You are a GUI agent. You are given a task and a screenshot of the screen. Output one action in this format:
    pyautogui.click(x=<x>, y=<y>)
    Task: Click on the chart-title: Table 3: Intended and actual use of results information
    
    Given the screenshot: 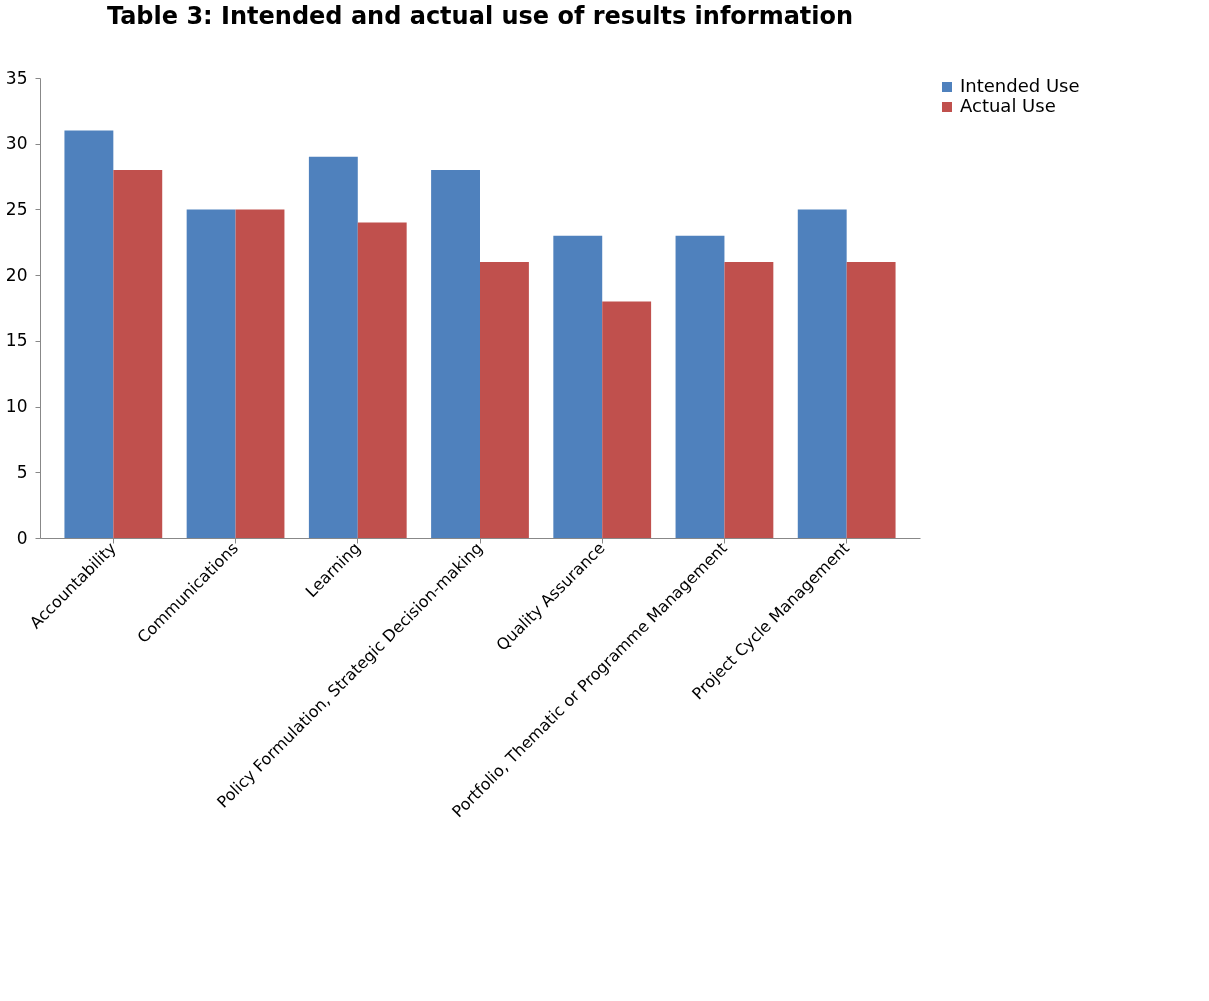 What is the action you would take?
    pyautogui.click(x=480, y=16)
    